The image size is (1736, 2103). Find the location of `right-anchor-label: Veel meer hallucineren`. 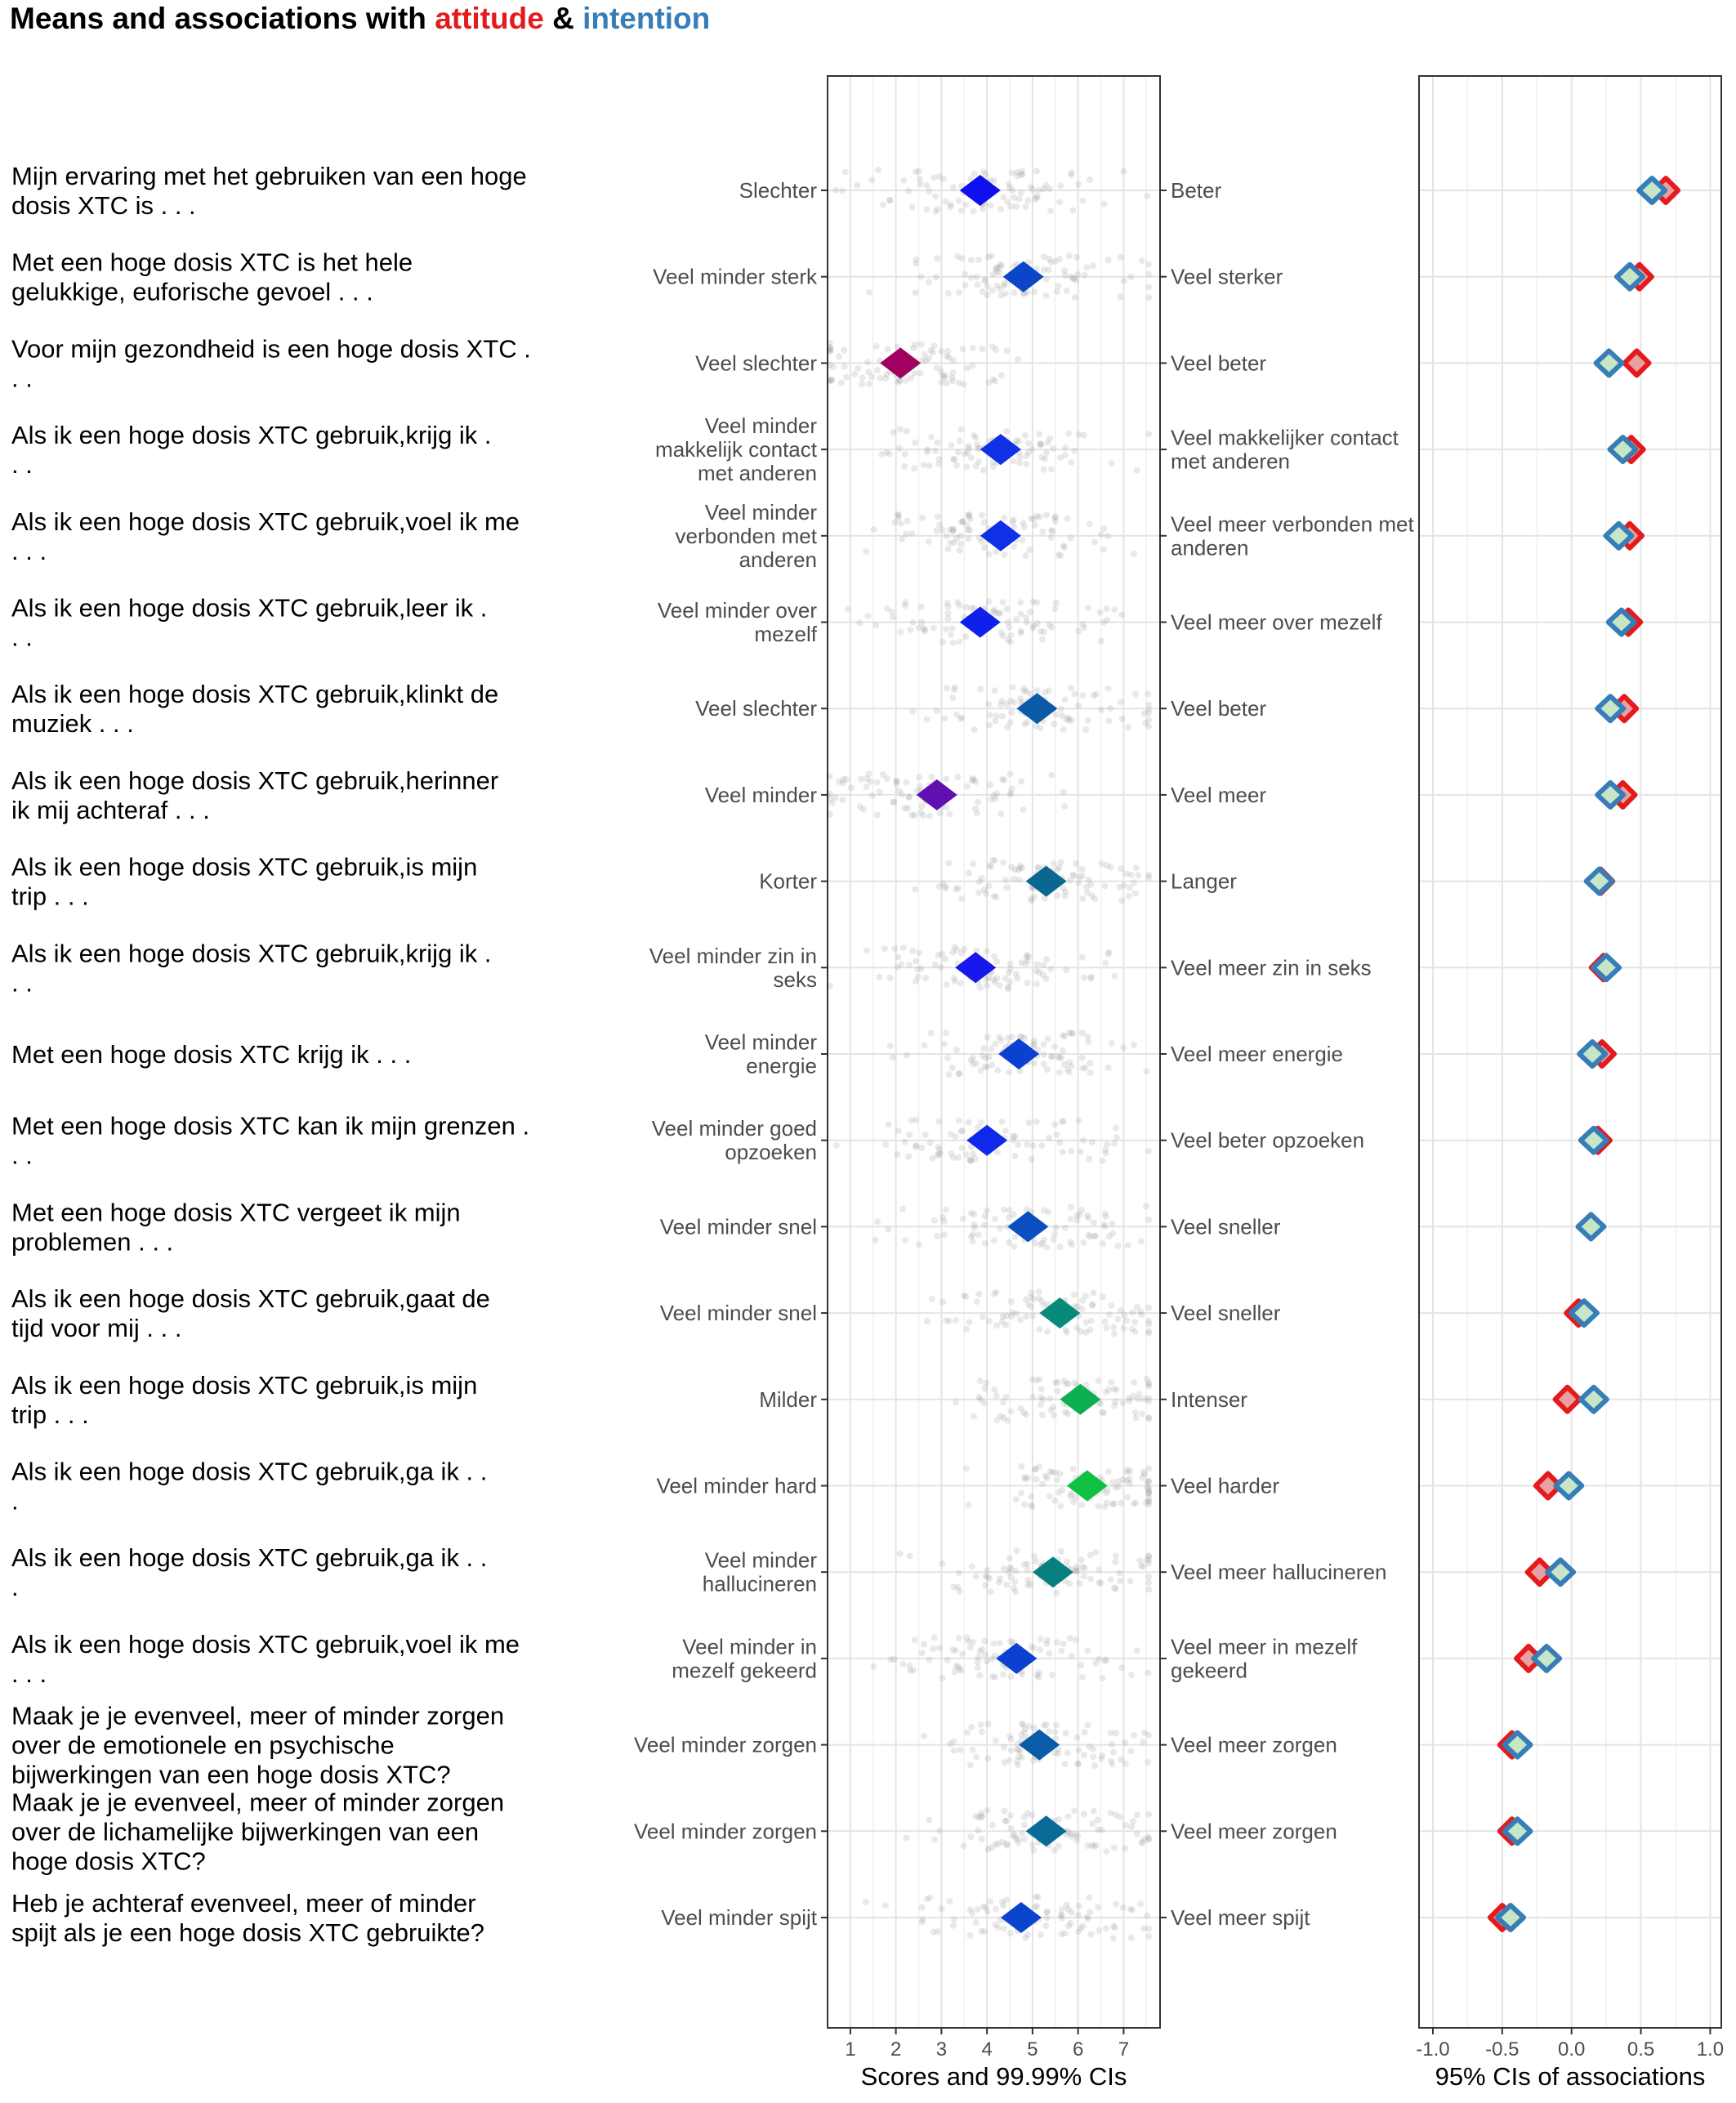

right-anchor-label: Veel meer hallucineren is located at coordinates (1279, 1572).